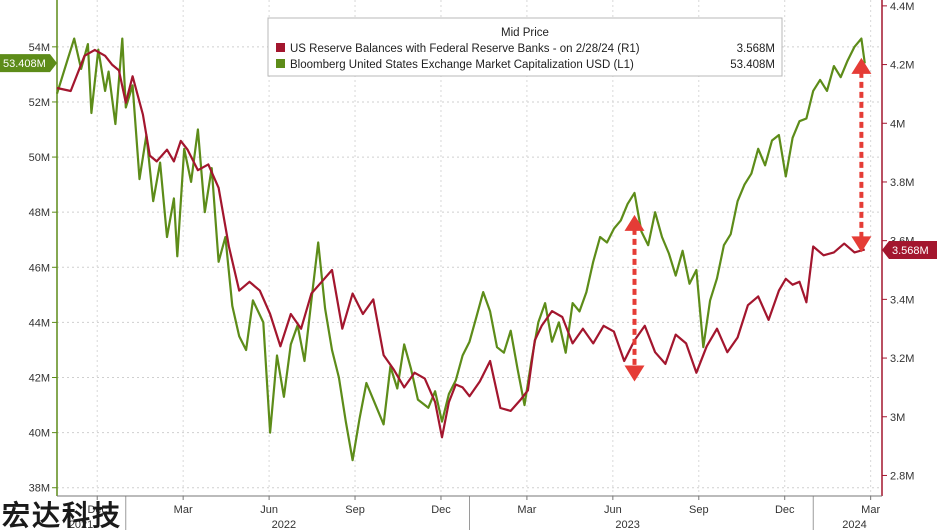 The image size is (937, 530). I want to click on left-tick-label: 44M, so click(39, 323).